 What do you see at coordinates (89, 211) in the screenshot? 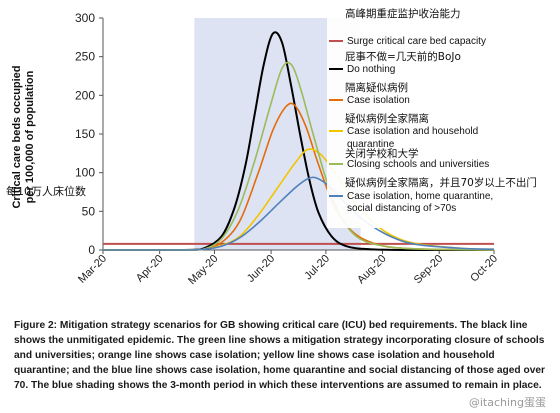
I see `y-tick-label: 50` at bounding box center [89, 211].